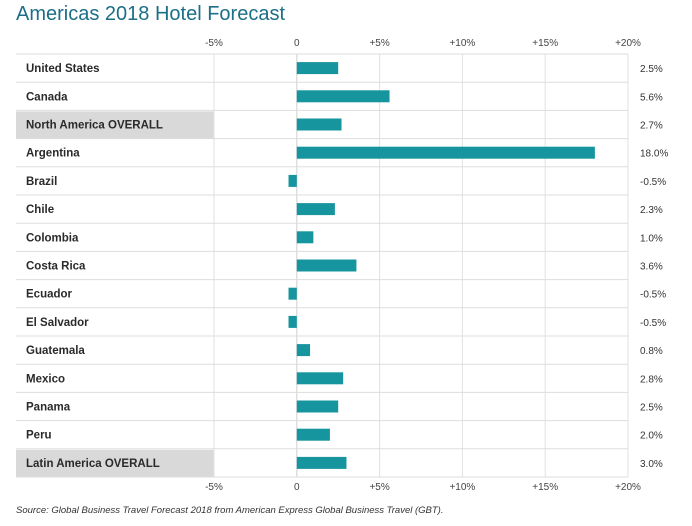 The width and height of the screenshot is (692, 526). What do you see at coordinates (55, 351) in the screenshot?
I see `category-label-guatemala: Guatemala` at bounding box center [55, 351].